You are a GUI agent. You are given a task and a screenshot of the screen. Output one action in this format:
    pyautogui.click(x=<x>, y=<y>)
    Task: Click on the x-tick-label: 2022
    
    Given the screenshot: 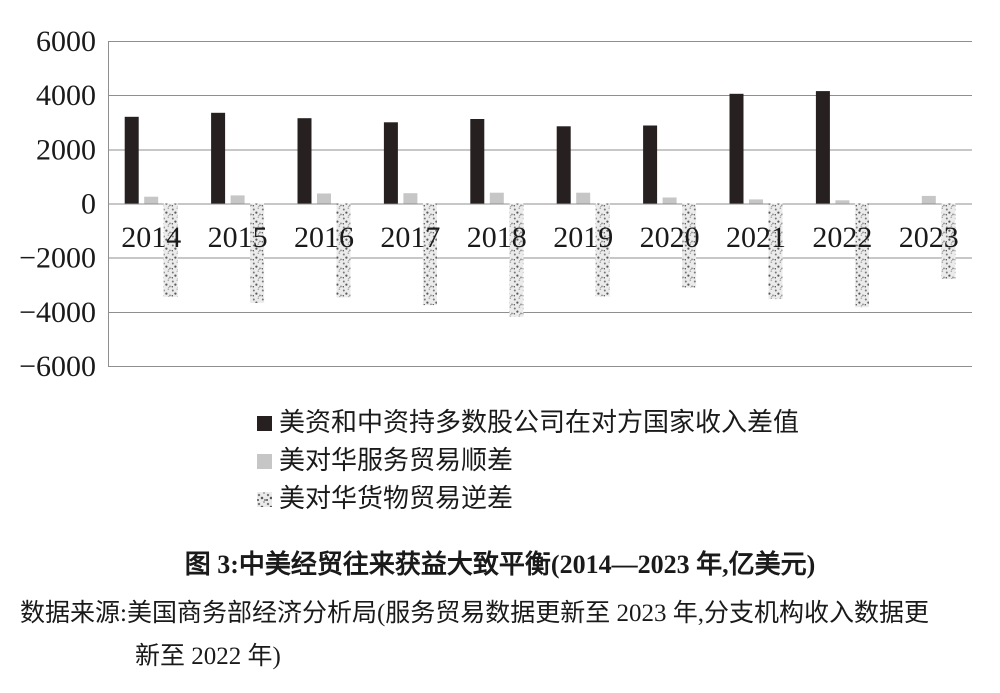 What is the action you would take?
    pyautogui.click(x=842, y=237)
    